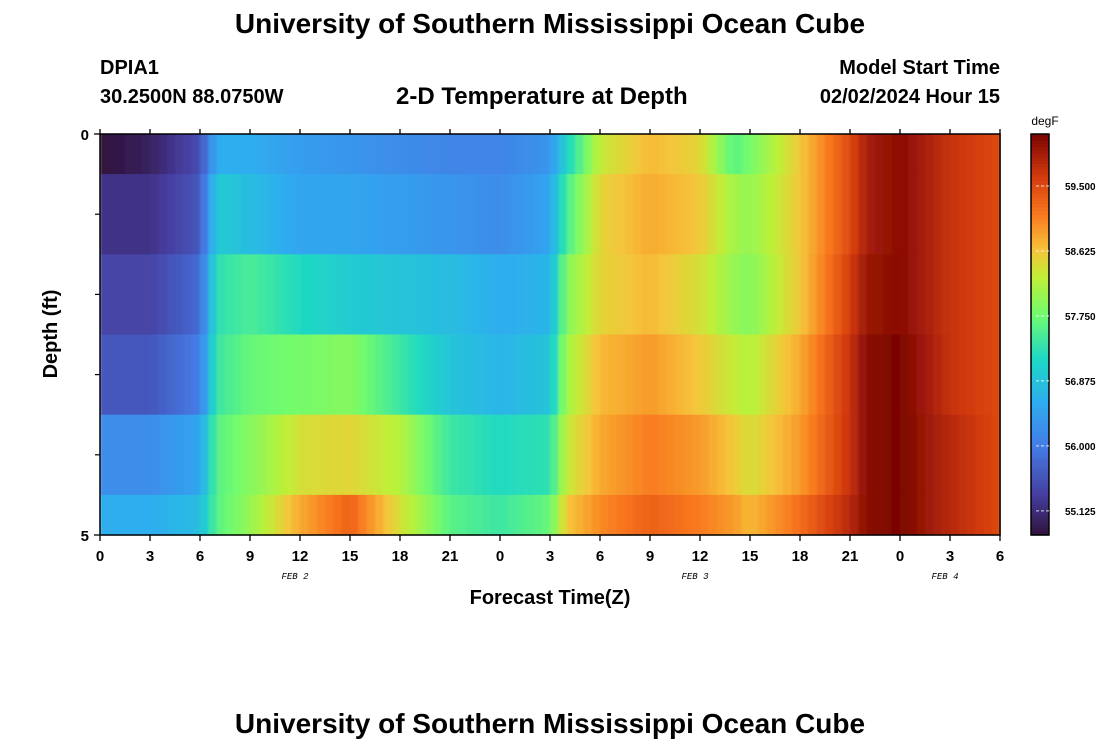  I want to click on x-date-label: FEB 4, so click(944, 577).